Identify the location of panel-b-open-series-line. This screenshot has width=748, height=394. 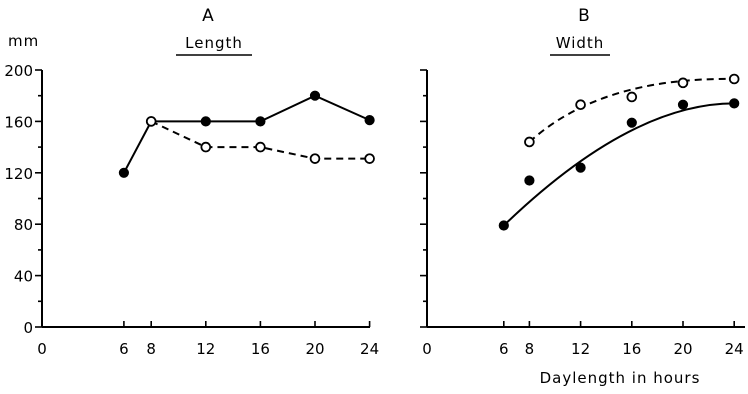
(631, 110).